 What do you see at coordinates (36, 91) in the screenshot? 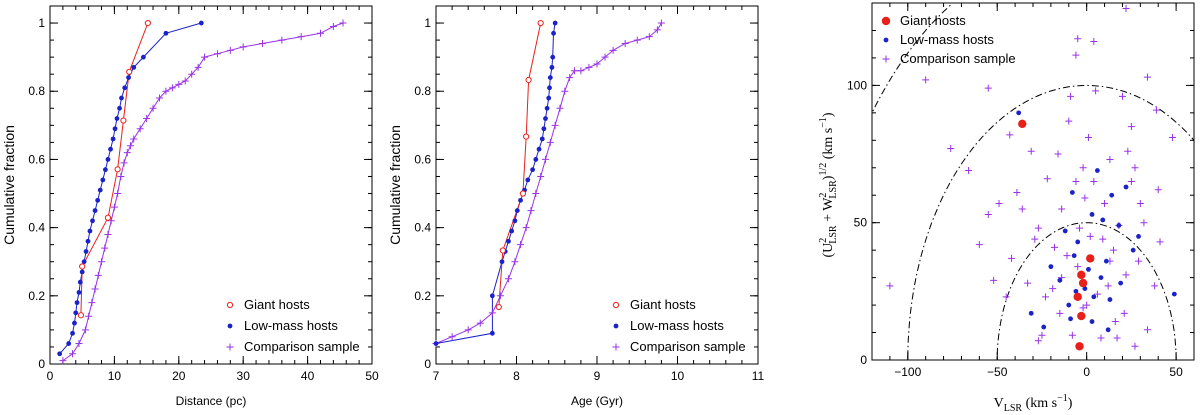
I see `y-tick-label: 0.8` at bounding box center [36, 91].